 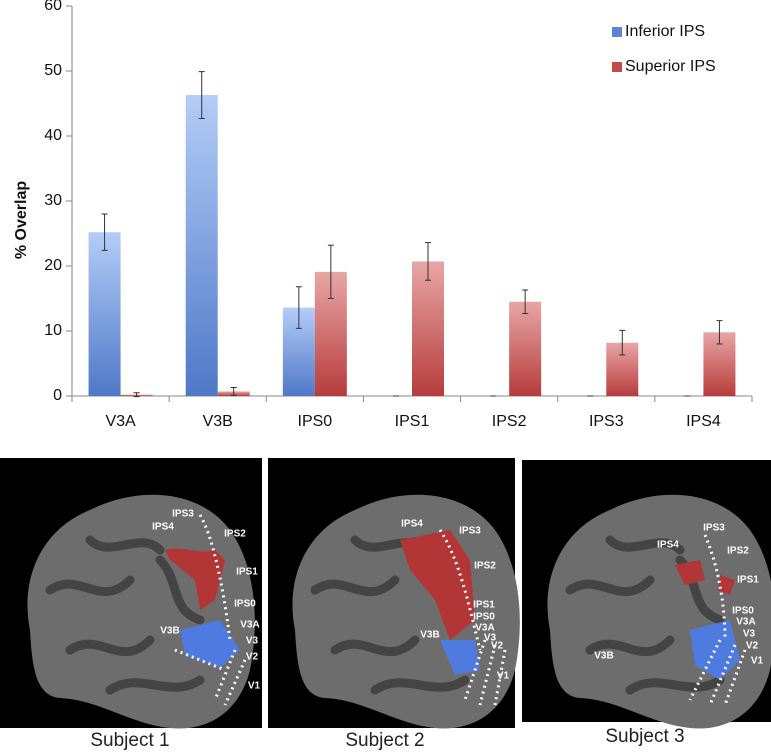 What do you see at coordinates (644, 736) in the screenshot?
I see `caption: Subject 3` at bounding box center [644, 736].